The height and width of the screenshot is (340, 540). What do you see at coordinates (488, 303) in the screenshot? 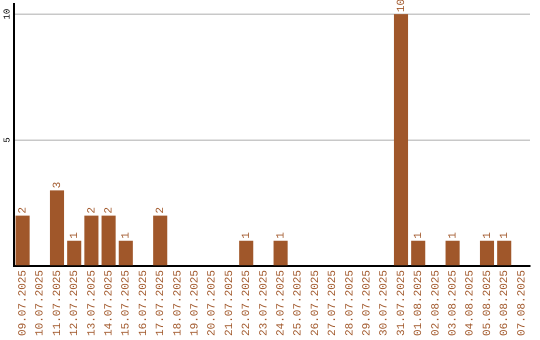
I see `x-tick-label: 05.08.2025` at bounding box center [488, 303].